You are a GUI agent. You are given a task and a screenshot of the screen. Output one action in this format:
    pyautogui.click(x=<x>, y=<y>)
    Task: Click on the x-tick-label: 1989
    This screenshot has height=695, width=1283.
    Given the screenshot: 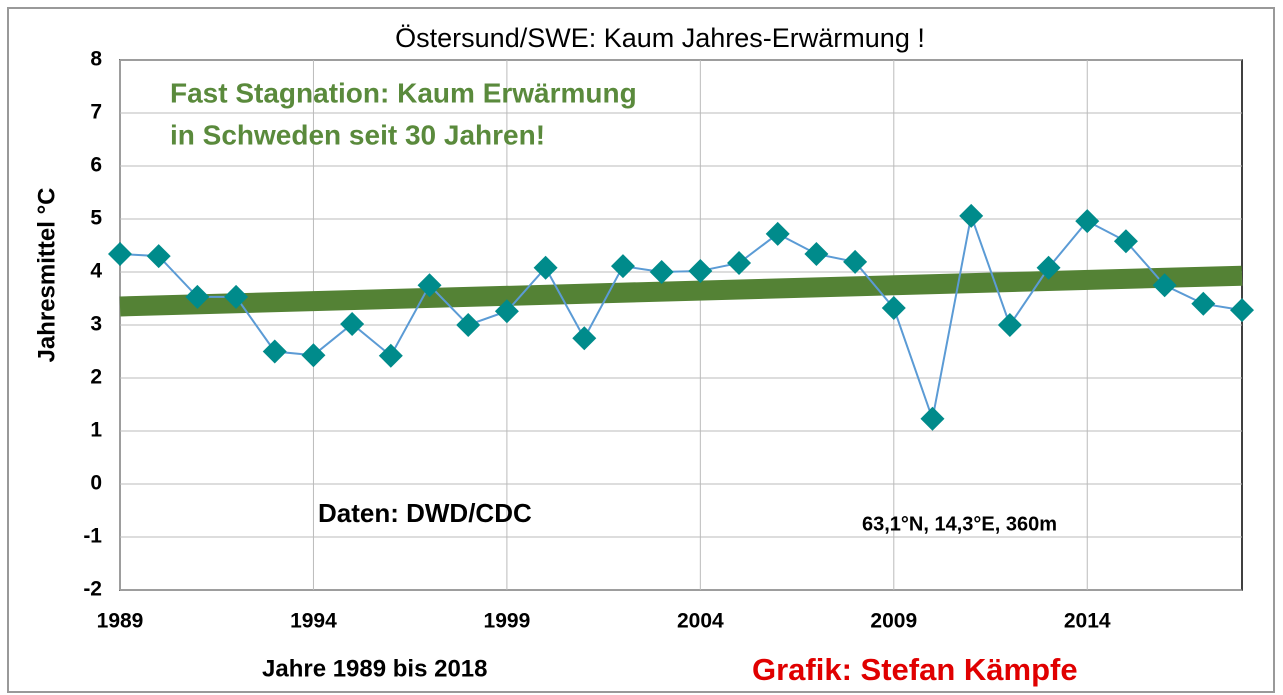 What is the action you would take?
    pyautogui.click(x=120, y=621)
    